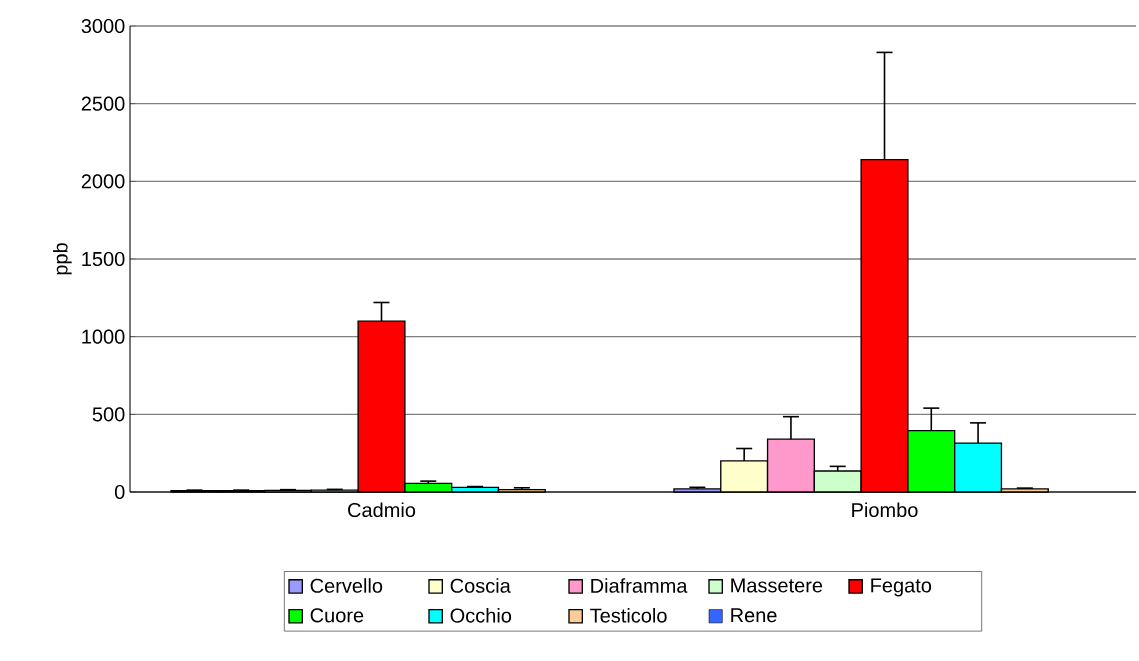 This screenshot has width=1139, height=661. What do you see at coordinates (777, 585) in the screenshot?
I see `legend-label: Massetere` at bounding box center [777, 585].